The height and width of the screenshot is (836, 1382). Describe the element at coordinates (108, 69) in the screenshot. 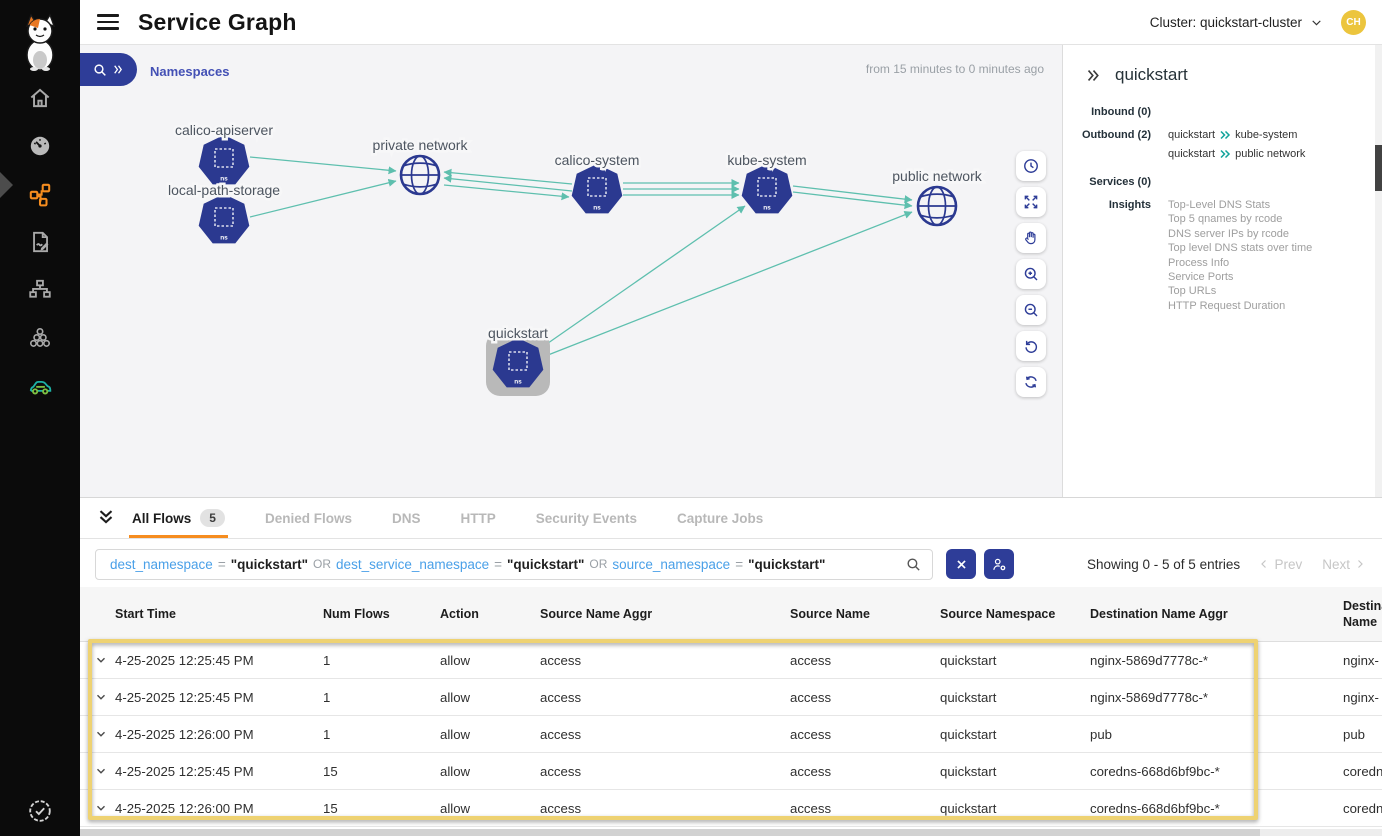

I see `graph-search-toggle` at that location.